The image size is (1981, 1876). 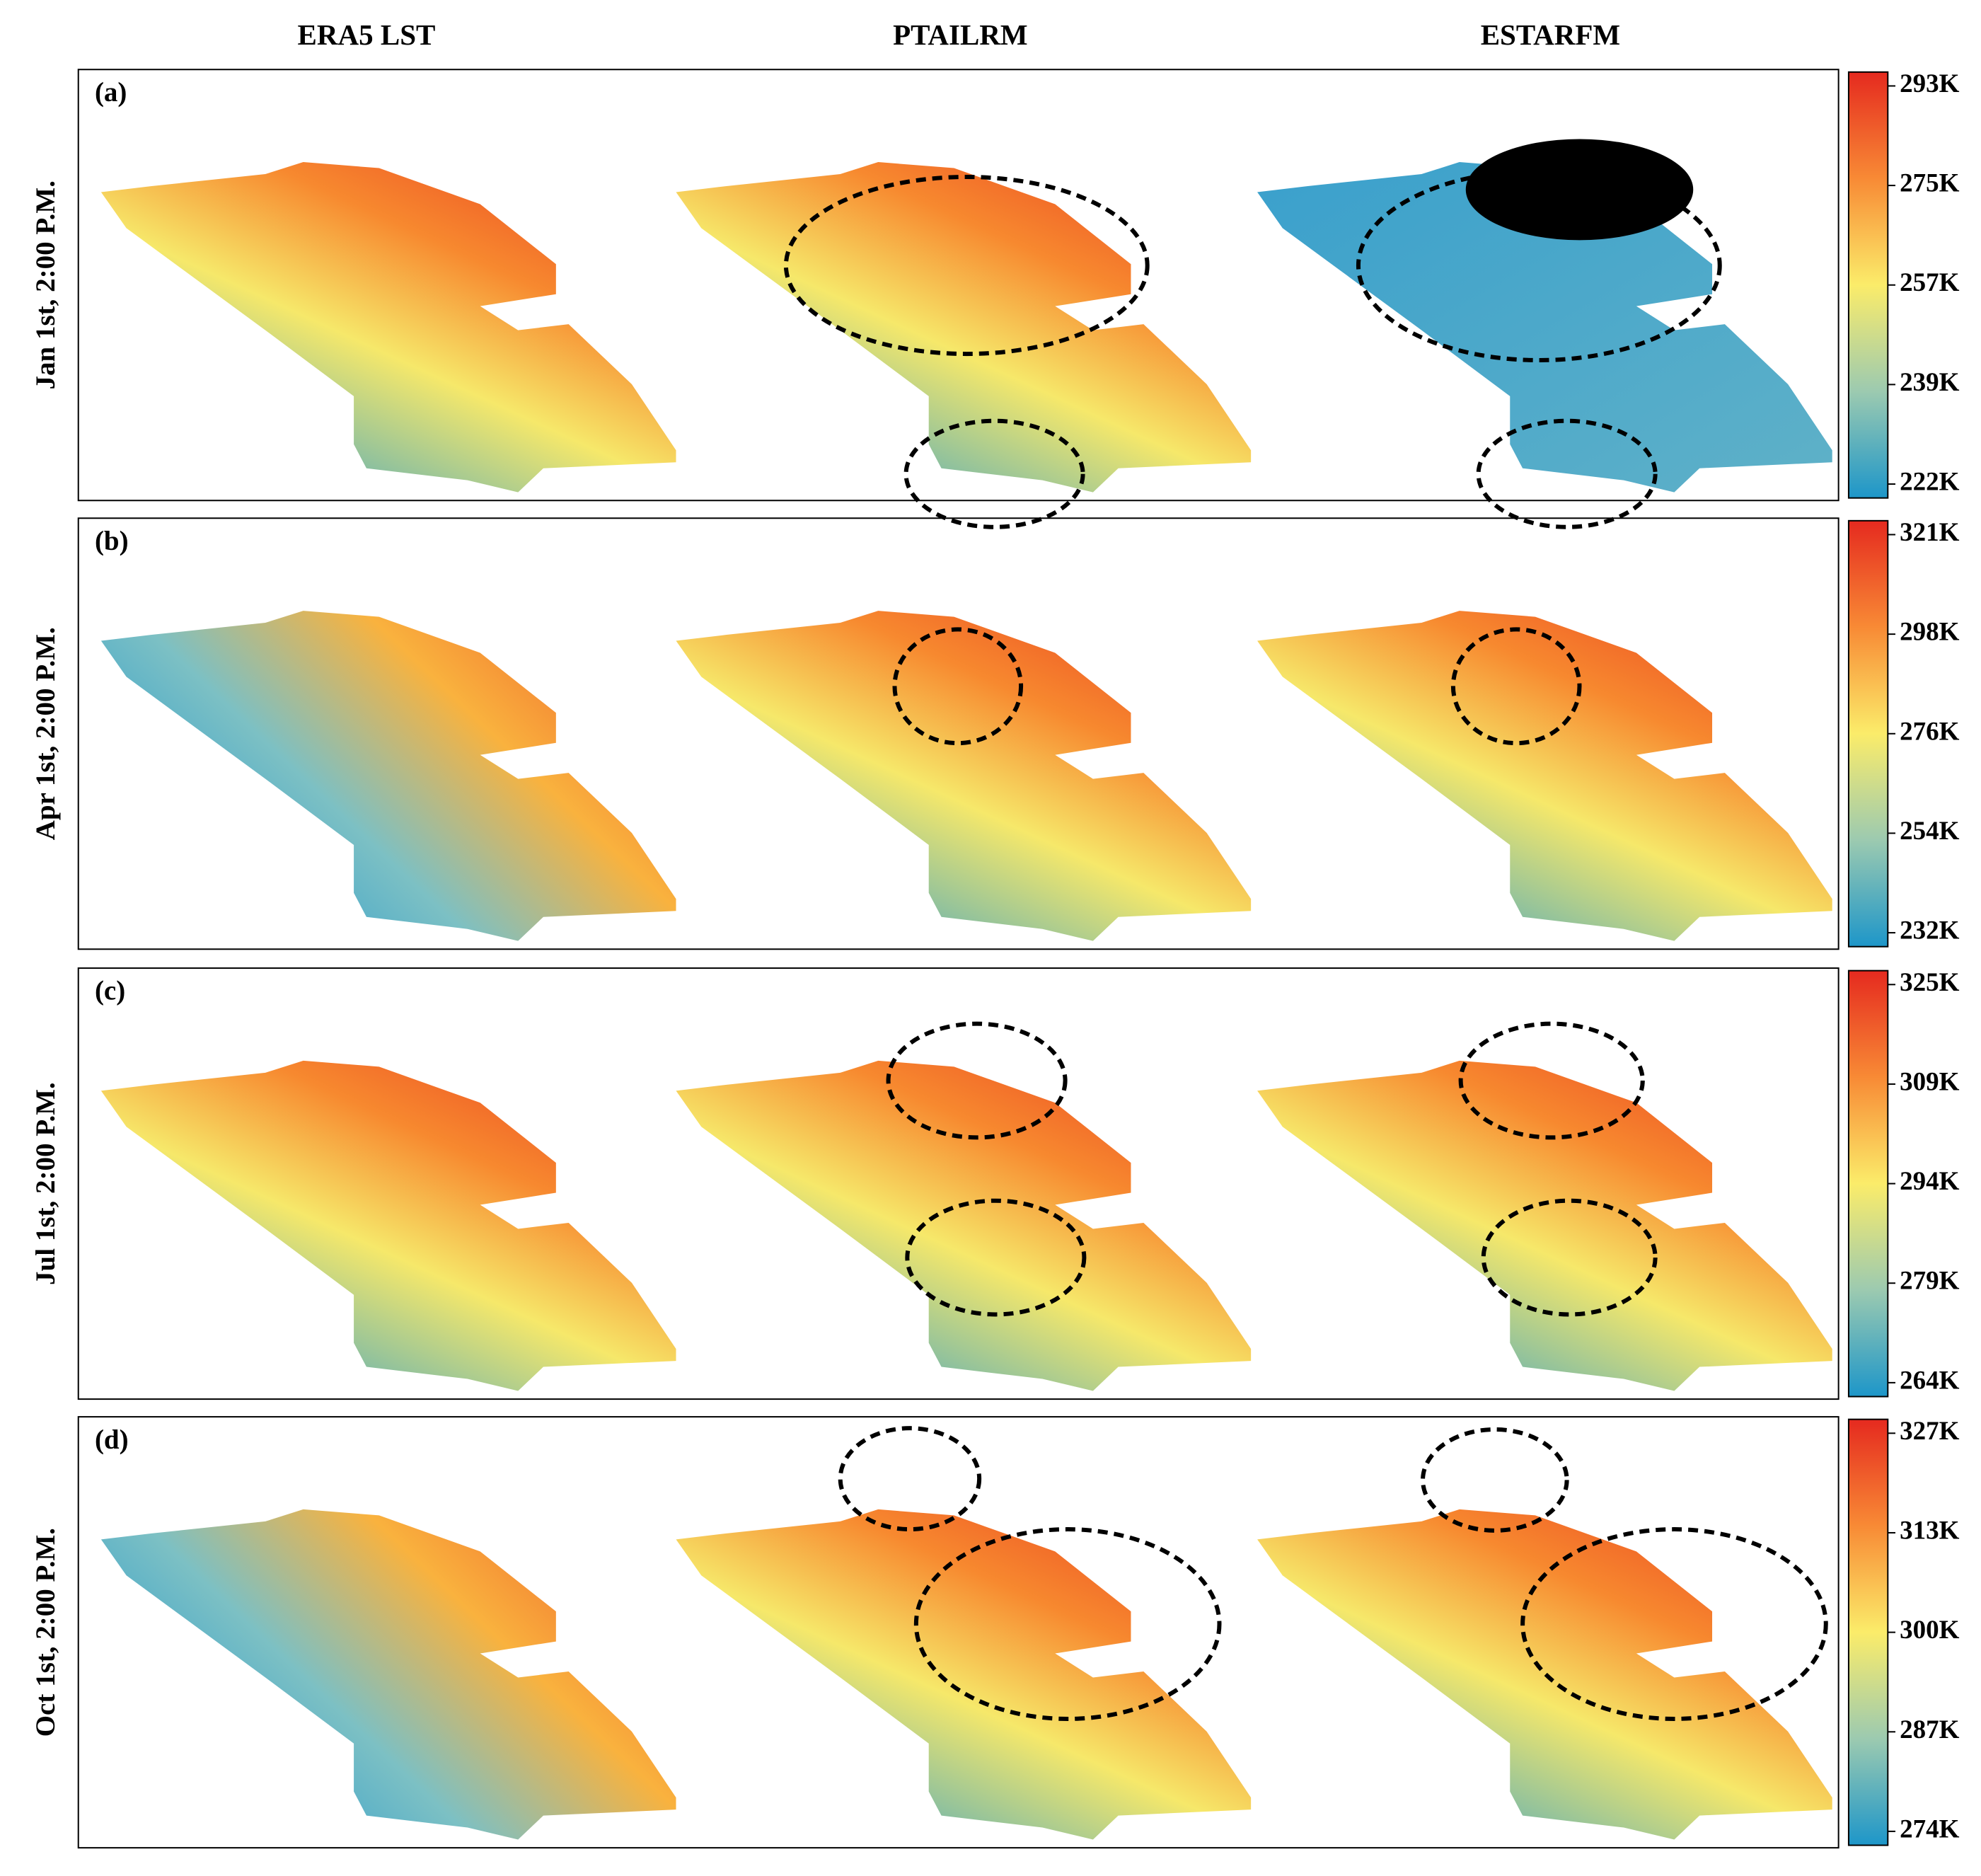 I want to click on colorbar-tick-label: 264K, so click(x=1930, y=1380).